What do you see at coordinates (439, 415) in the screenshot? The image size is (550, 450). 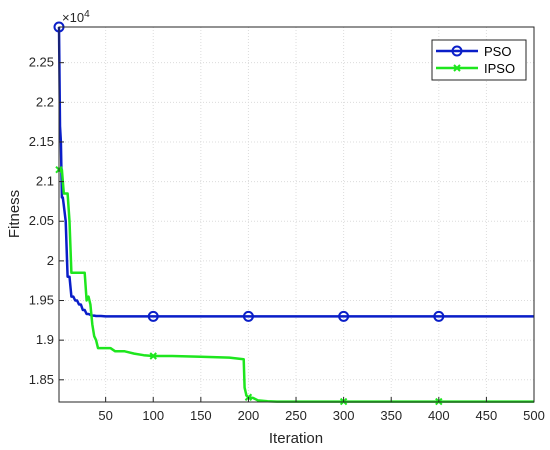 I see `x-tick-label: 400` at bounding box center [439, 415].